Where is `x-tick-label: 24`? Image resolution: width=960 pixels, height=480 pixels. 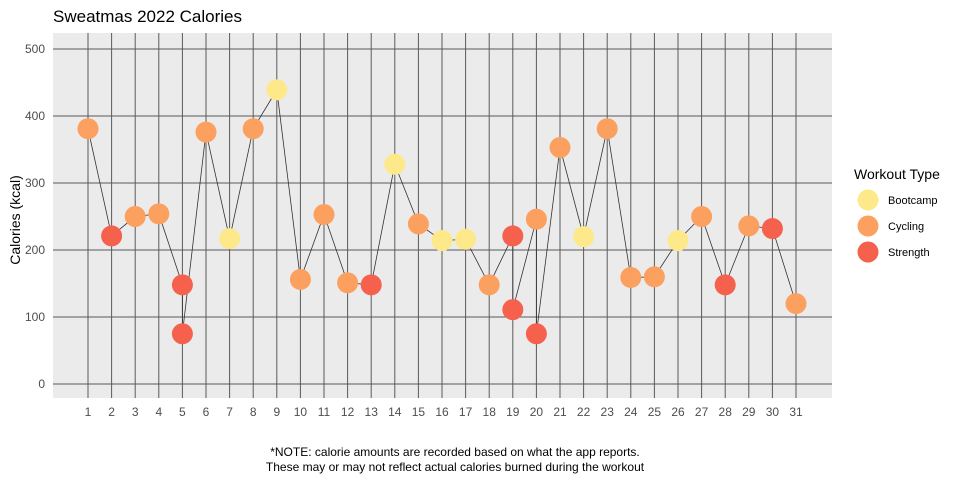
x-tick-label: 24 is located at coordinates (631, 412).